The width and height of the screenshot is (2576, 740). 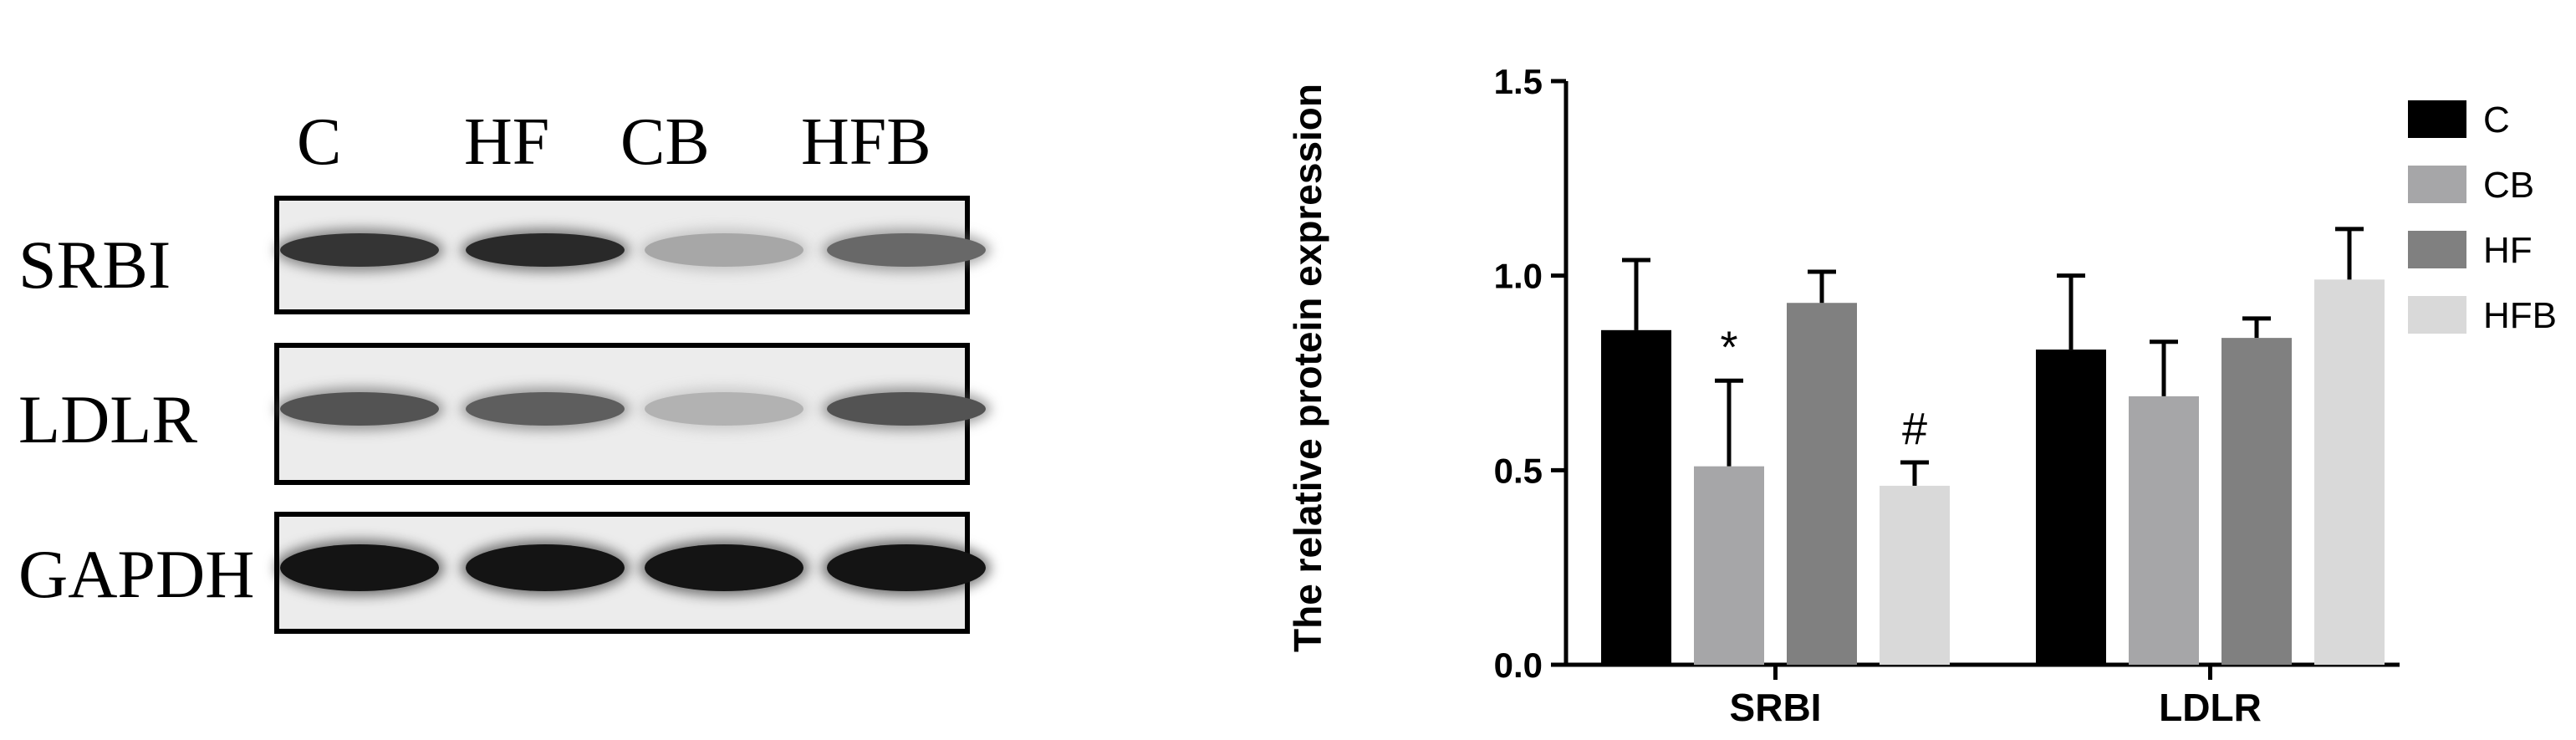 What do you see at coordinates (108, 419) in the screenshot?
I see `row-label-ldlr: LDLR` at bounding box center [108, 419].